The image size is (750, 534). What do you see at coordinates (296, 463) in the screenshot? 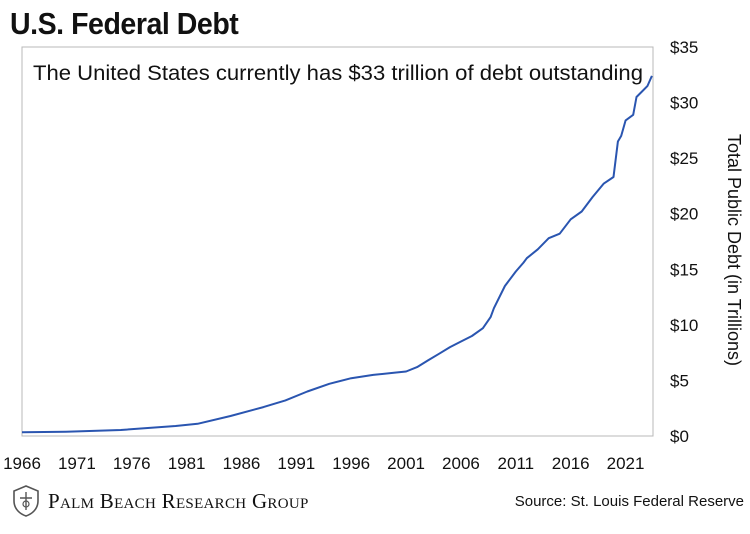
I see `x-tick-label: 1991` at bounding box center [296, 463].